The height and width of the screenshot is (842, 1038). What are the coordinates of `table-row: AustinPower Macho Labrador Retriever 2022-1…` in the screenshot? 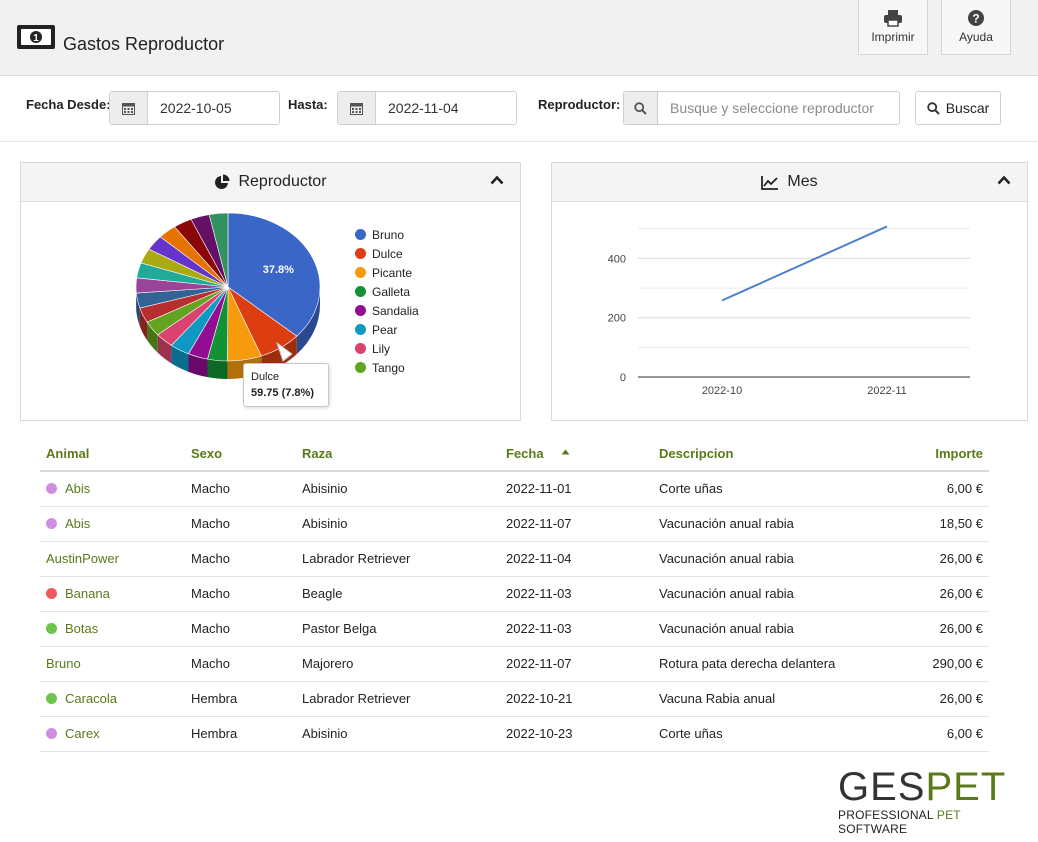 It's located at (514, 559).